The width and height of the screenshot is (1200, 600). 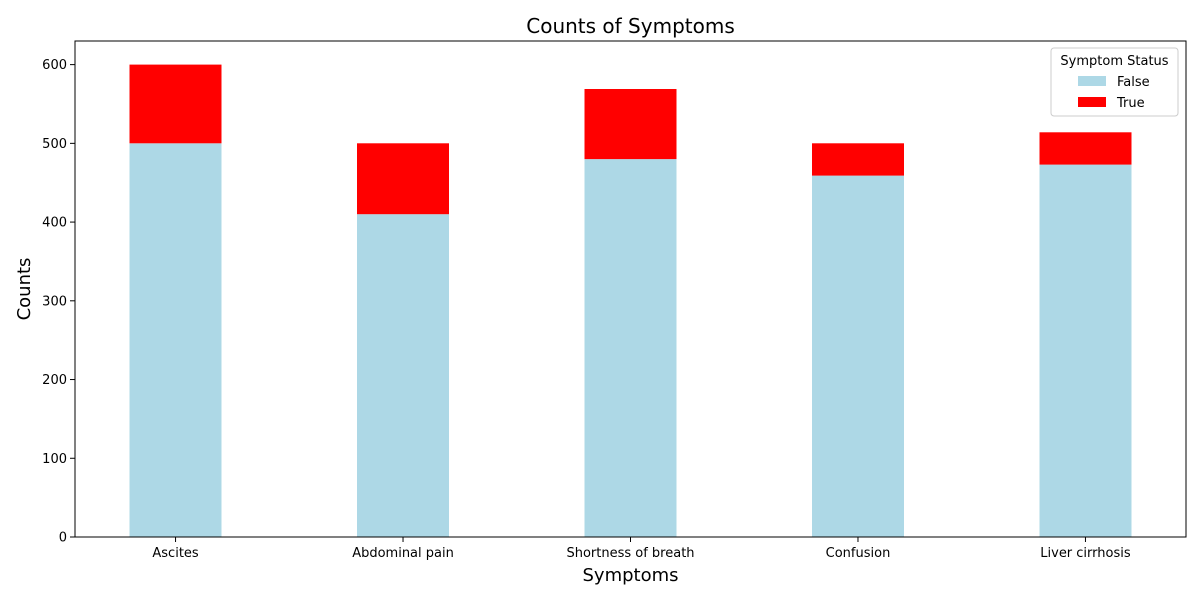 What do you see at coordinates (858, 553) in the screenshot?
I see `x-tick-label: Confusion` at bounding box center [858, 553].